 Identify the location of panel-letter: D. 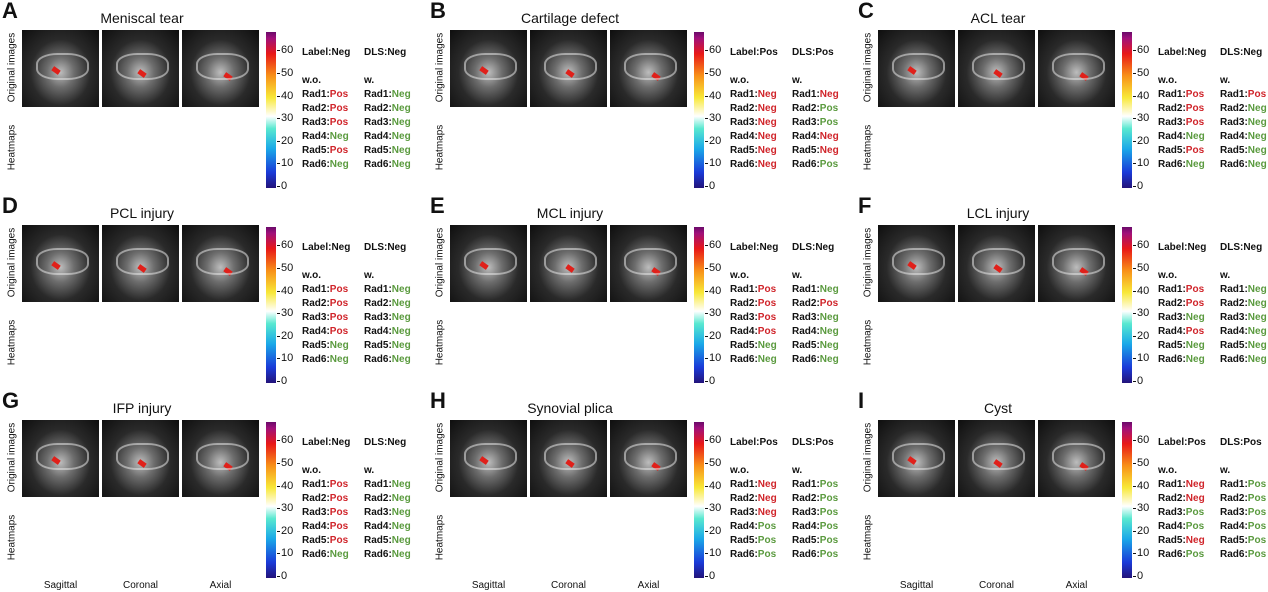
(10, 205).